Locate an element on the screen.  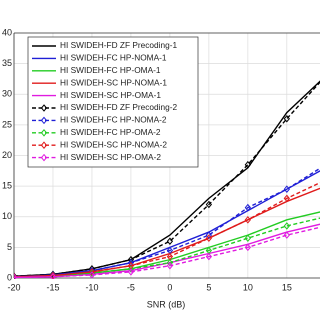
x-tick-label: 10 is located at coordinates (248, 287).